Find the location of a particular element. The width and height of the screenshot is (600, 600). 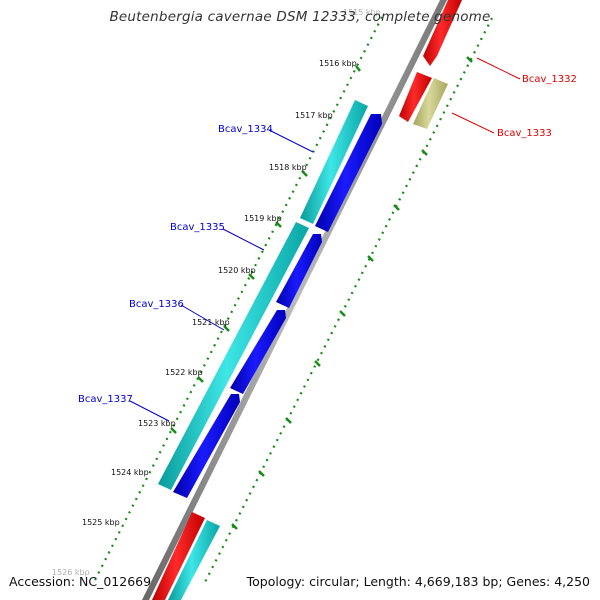

accession-label: Accession: NC_012669 is located at coordinates (80, 581).